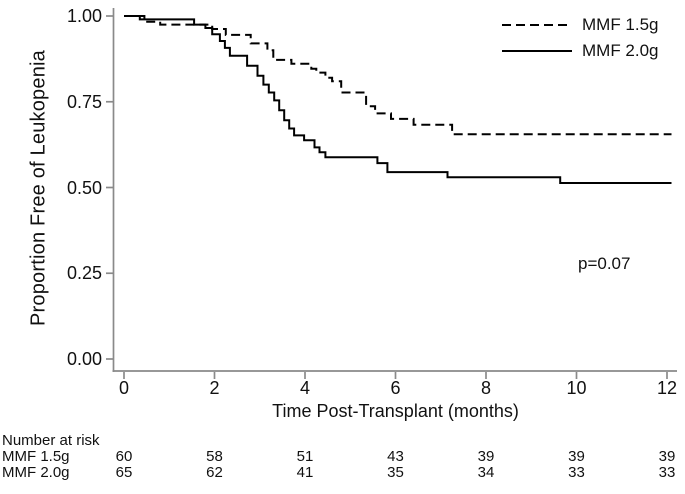  Describe the element at coordinates (537, 25) in the screenshot. I see `dashed-line-sample-icon` at that location.